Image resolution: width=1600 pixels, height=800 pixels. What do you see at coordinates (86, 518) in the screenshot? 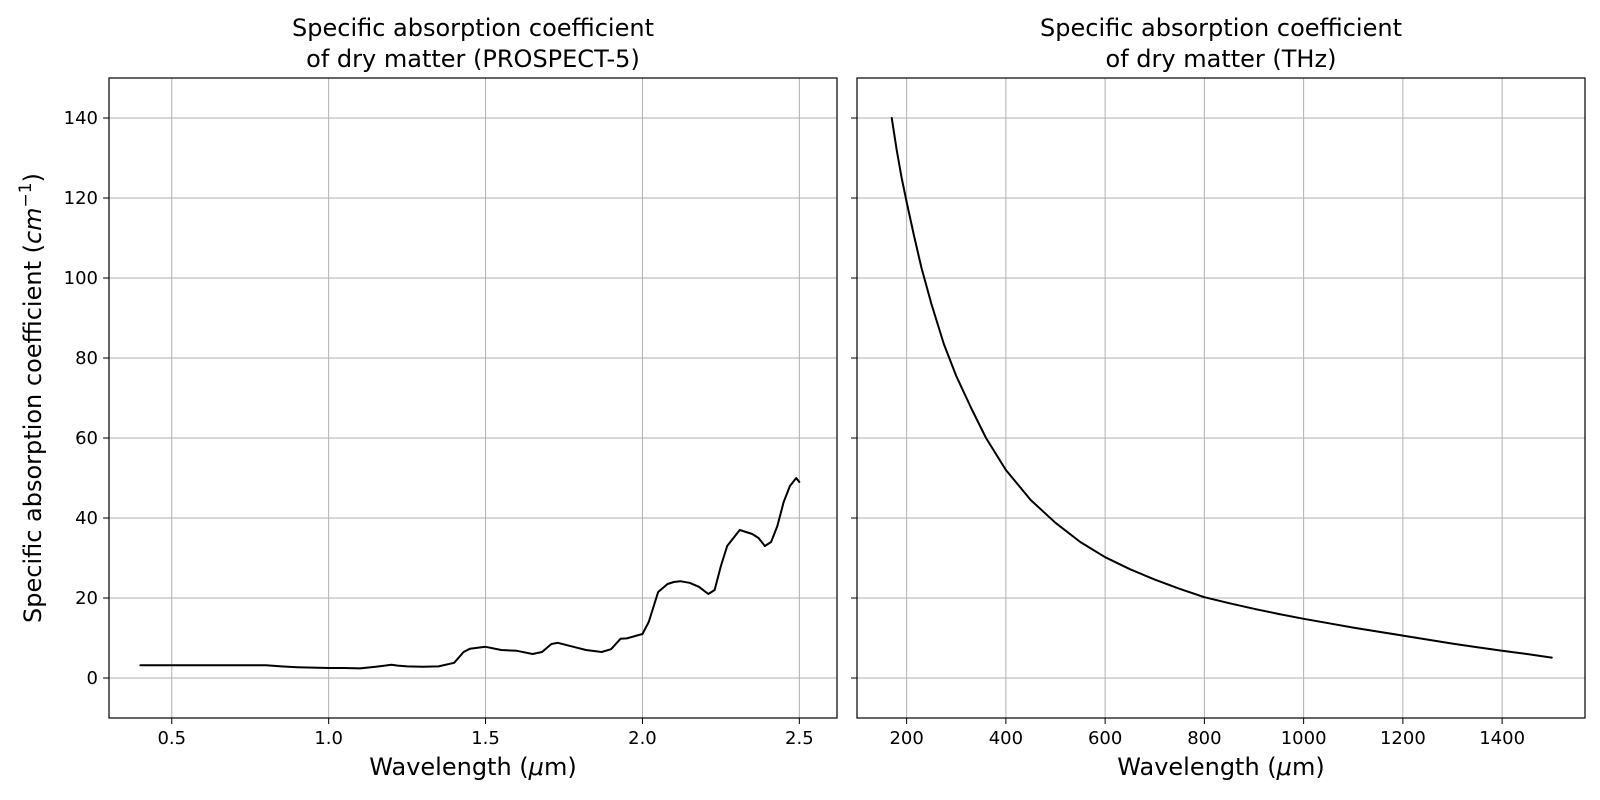
I see `panel-prospect5-y-tick-label: 40` at bounding box center [86, 518].